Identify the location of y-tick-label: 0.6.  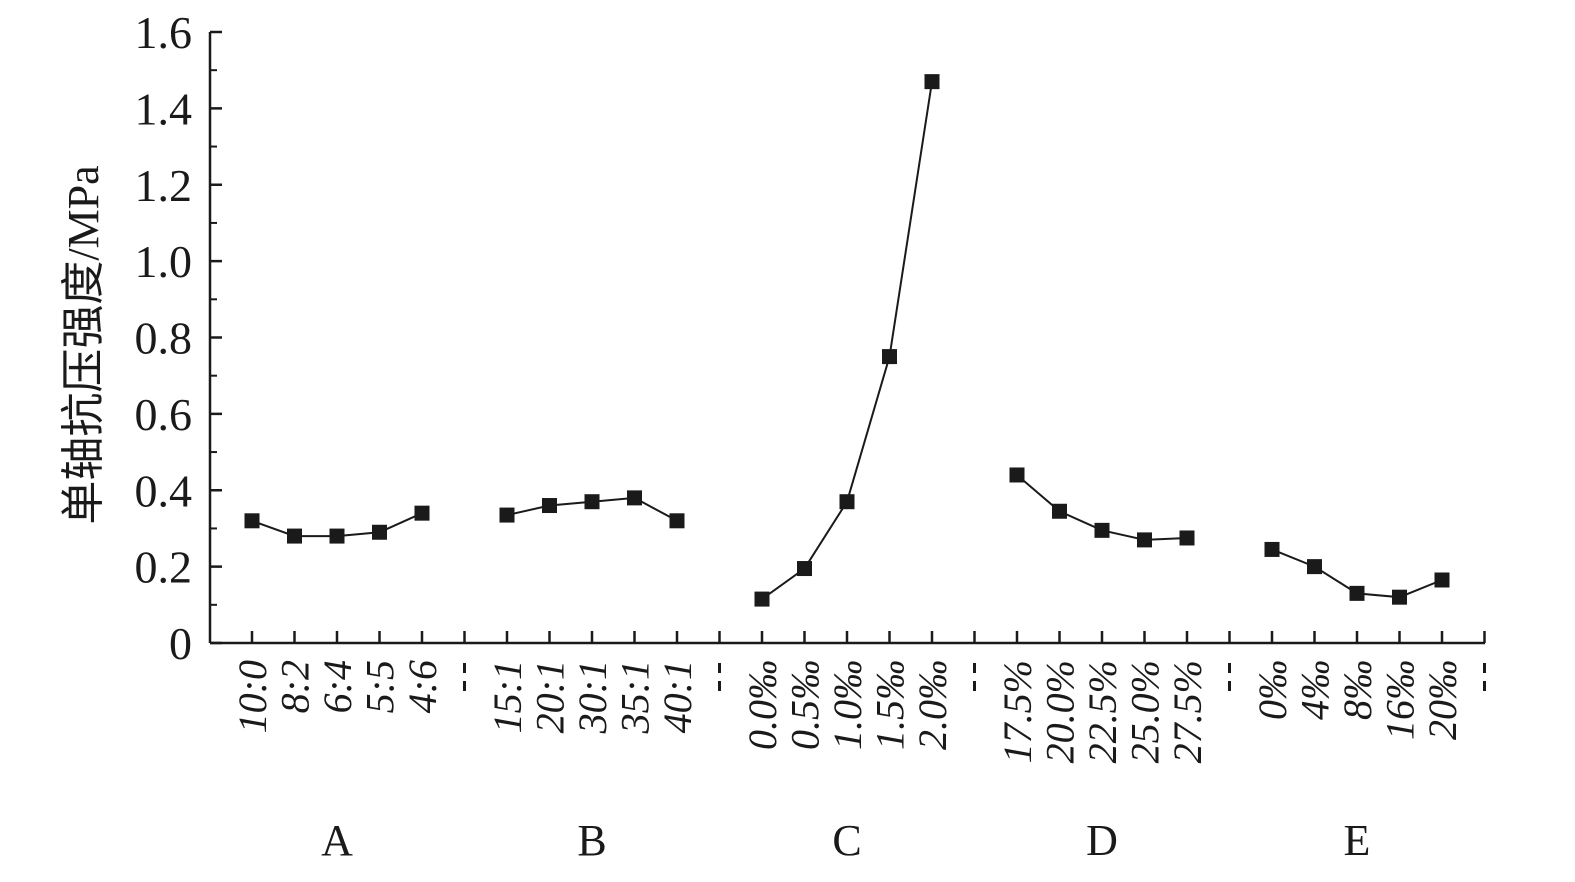
(164, 414).